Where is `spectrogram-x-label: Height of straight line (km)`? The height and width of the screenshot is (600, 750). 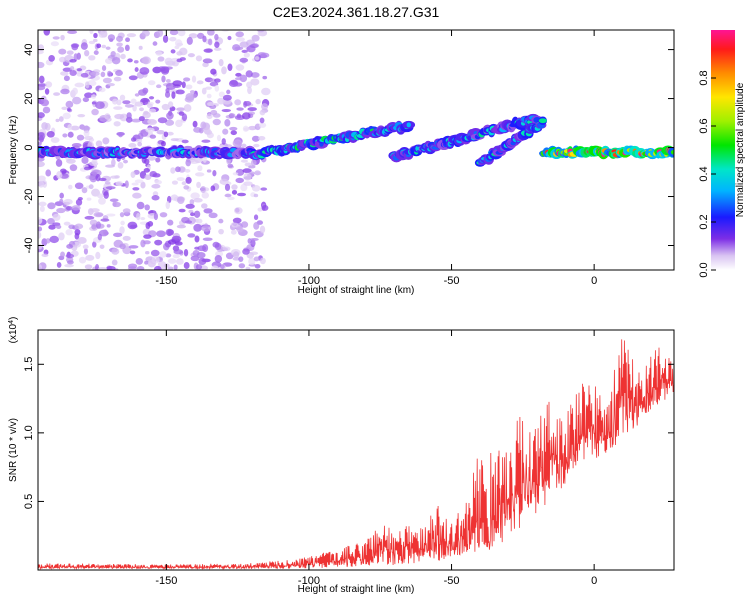 spectrogram-x-label: Height of straight line (km) is located at coordinates (356, 290).